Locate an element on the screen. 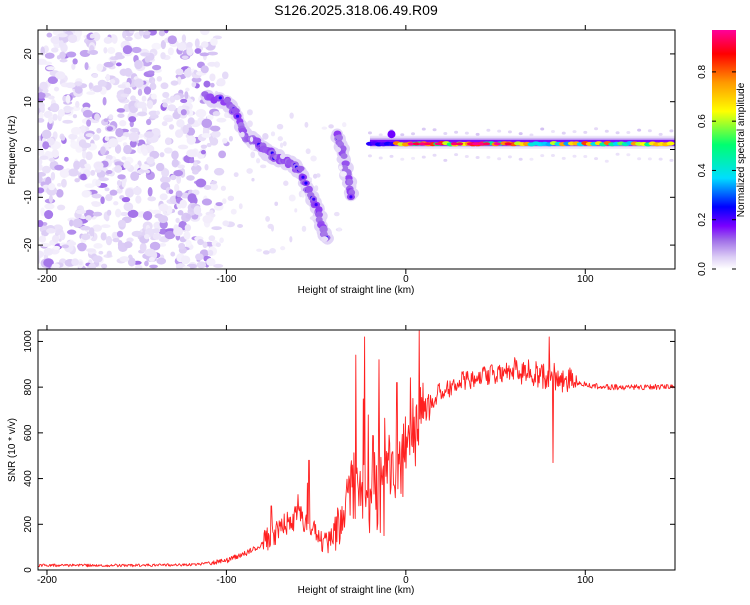 This screenshot has height=605, width=750. spectrogram-y-label: Frequency (Hz) is located at coordinates (12, 150).